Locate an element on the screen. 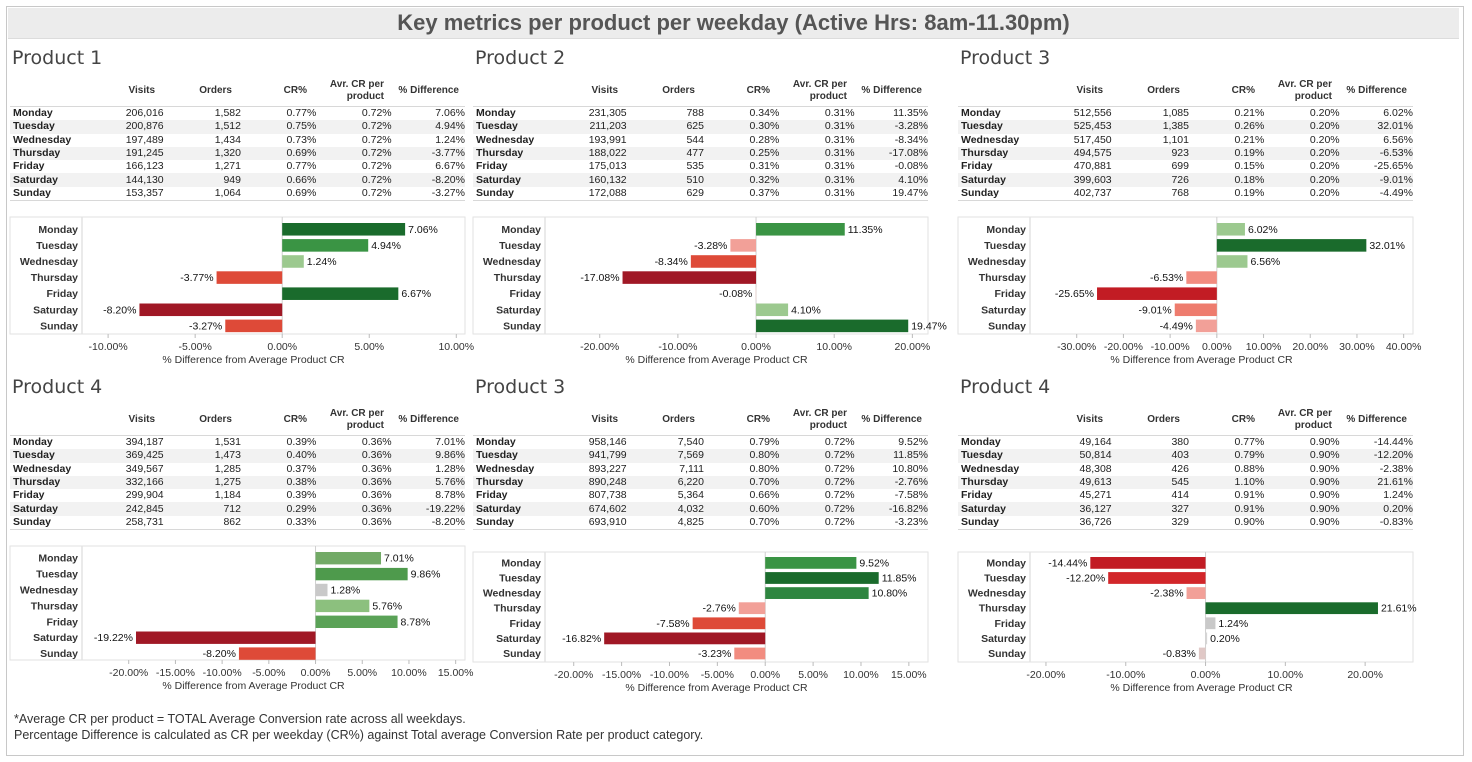  cell-day: Monday is located at coordinates (33, 442).